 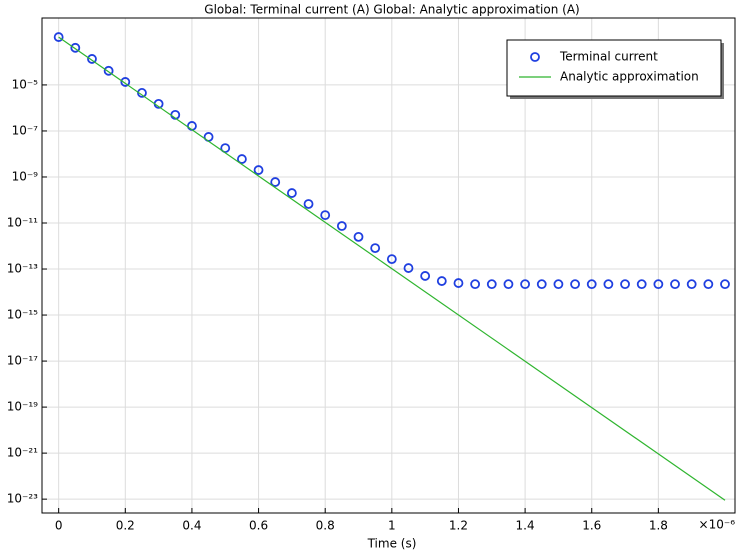 I want to click on x-axis-label: Time (s), so click(x=392, y=544).